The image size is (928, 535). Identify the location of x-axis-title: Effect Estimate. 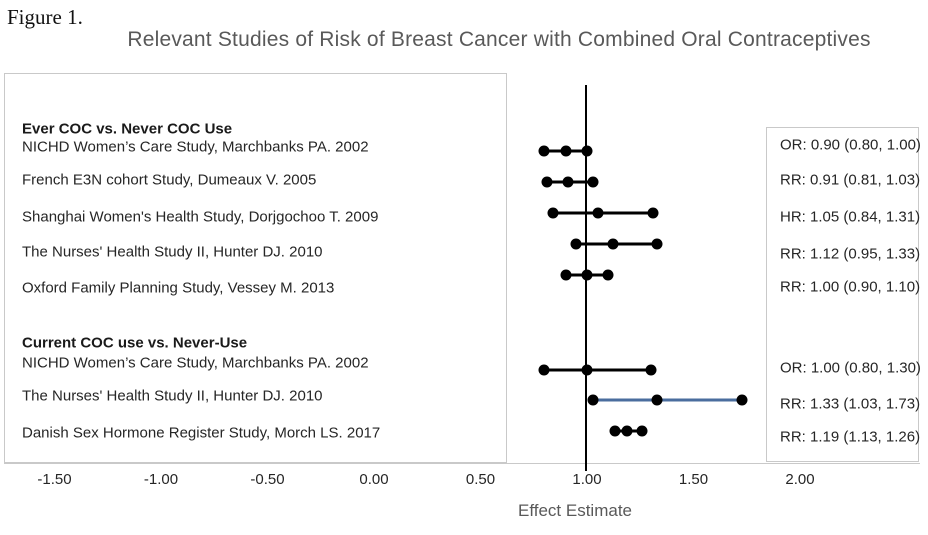
(575, 510).